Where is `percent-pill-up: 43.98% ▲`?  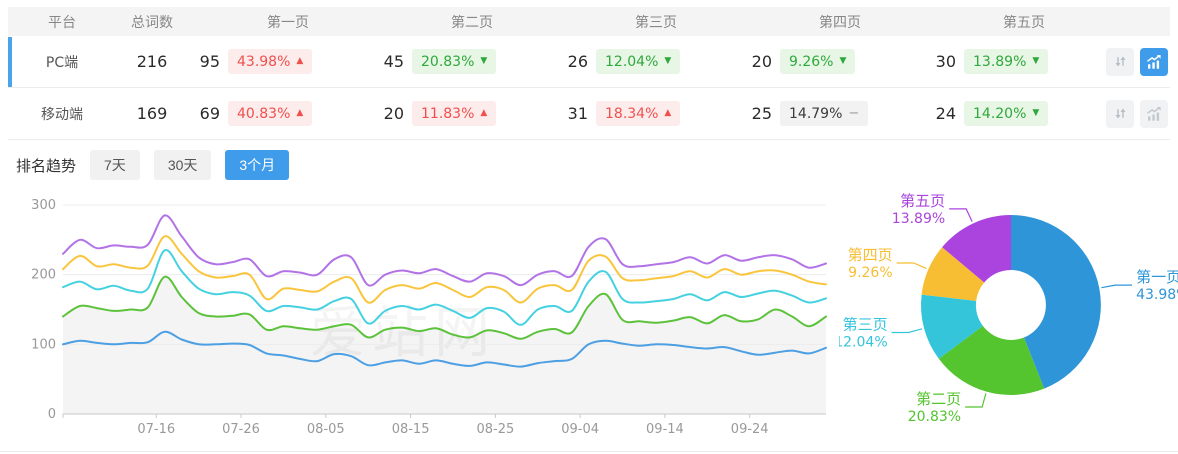 percent-pill-up: 43.98% ▲ is located at coordinates (270, 61).